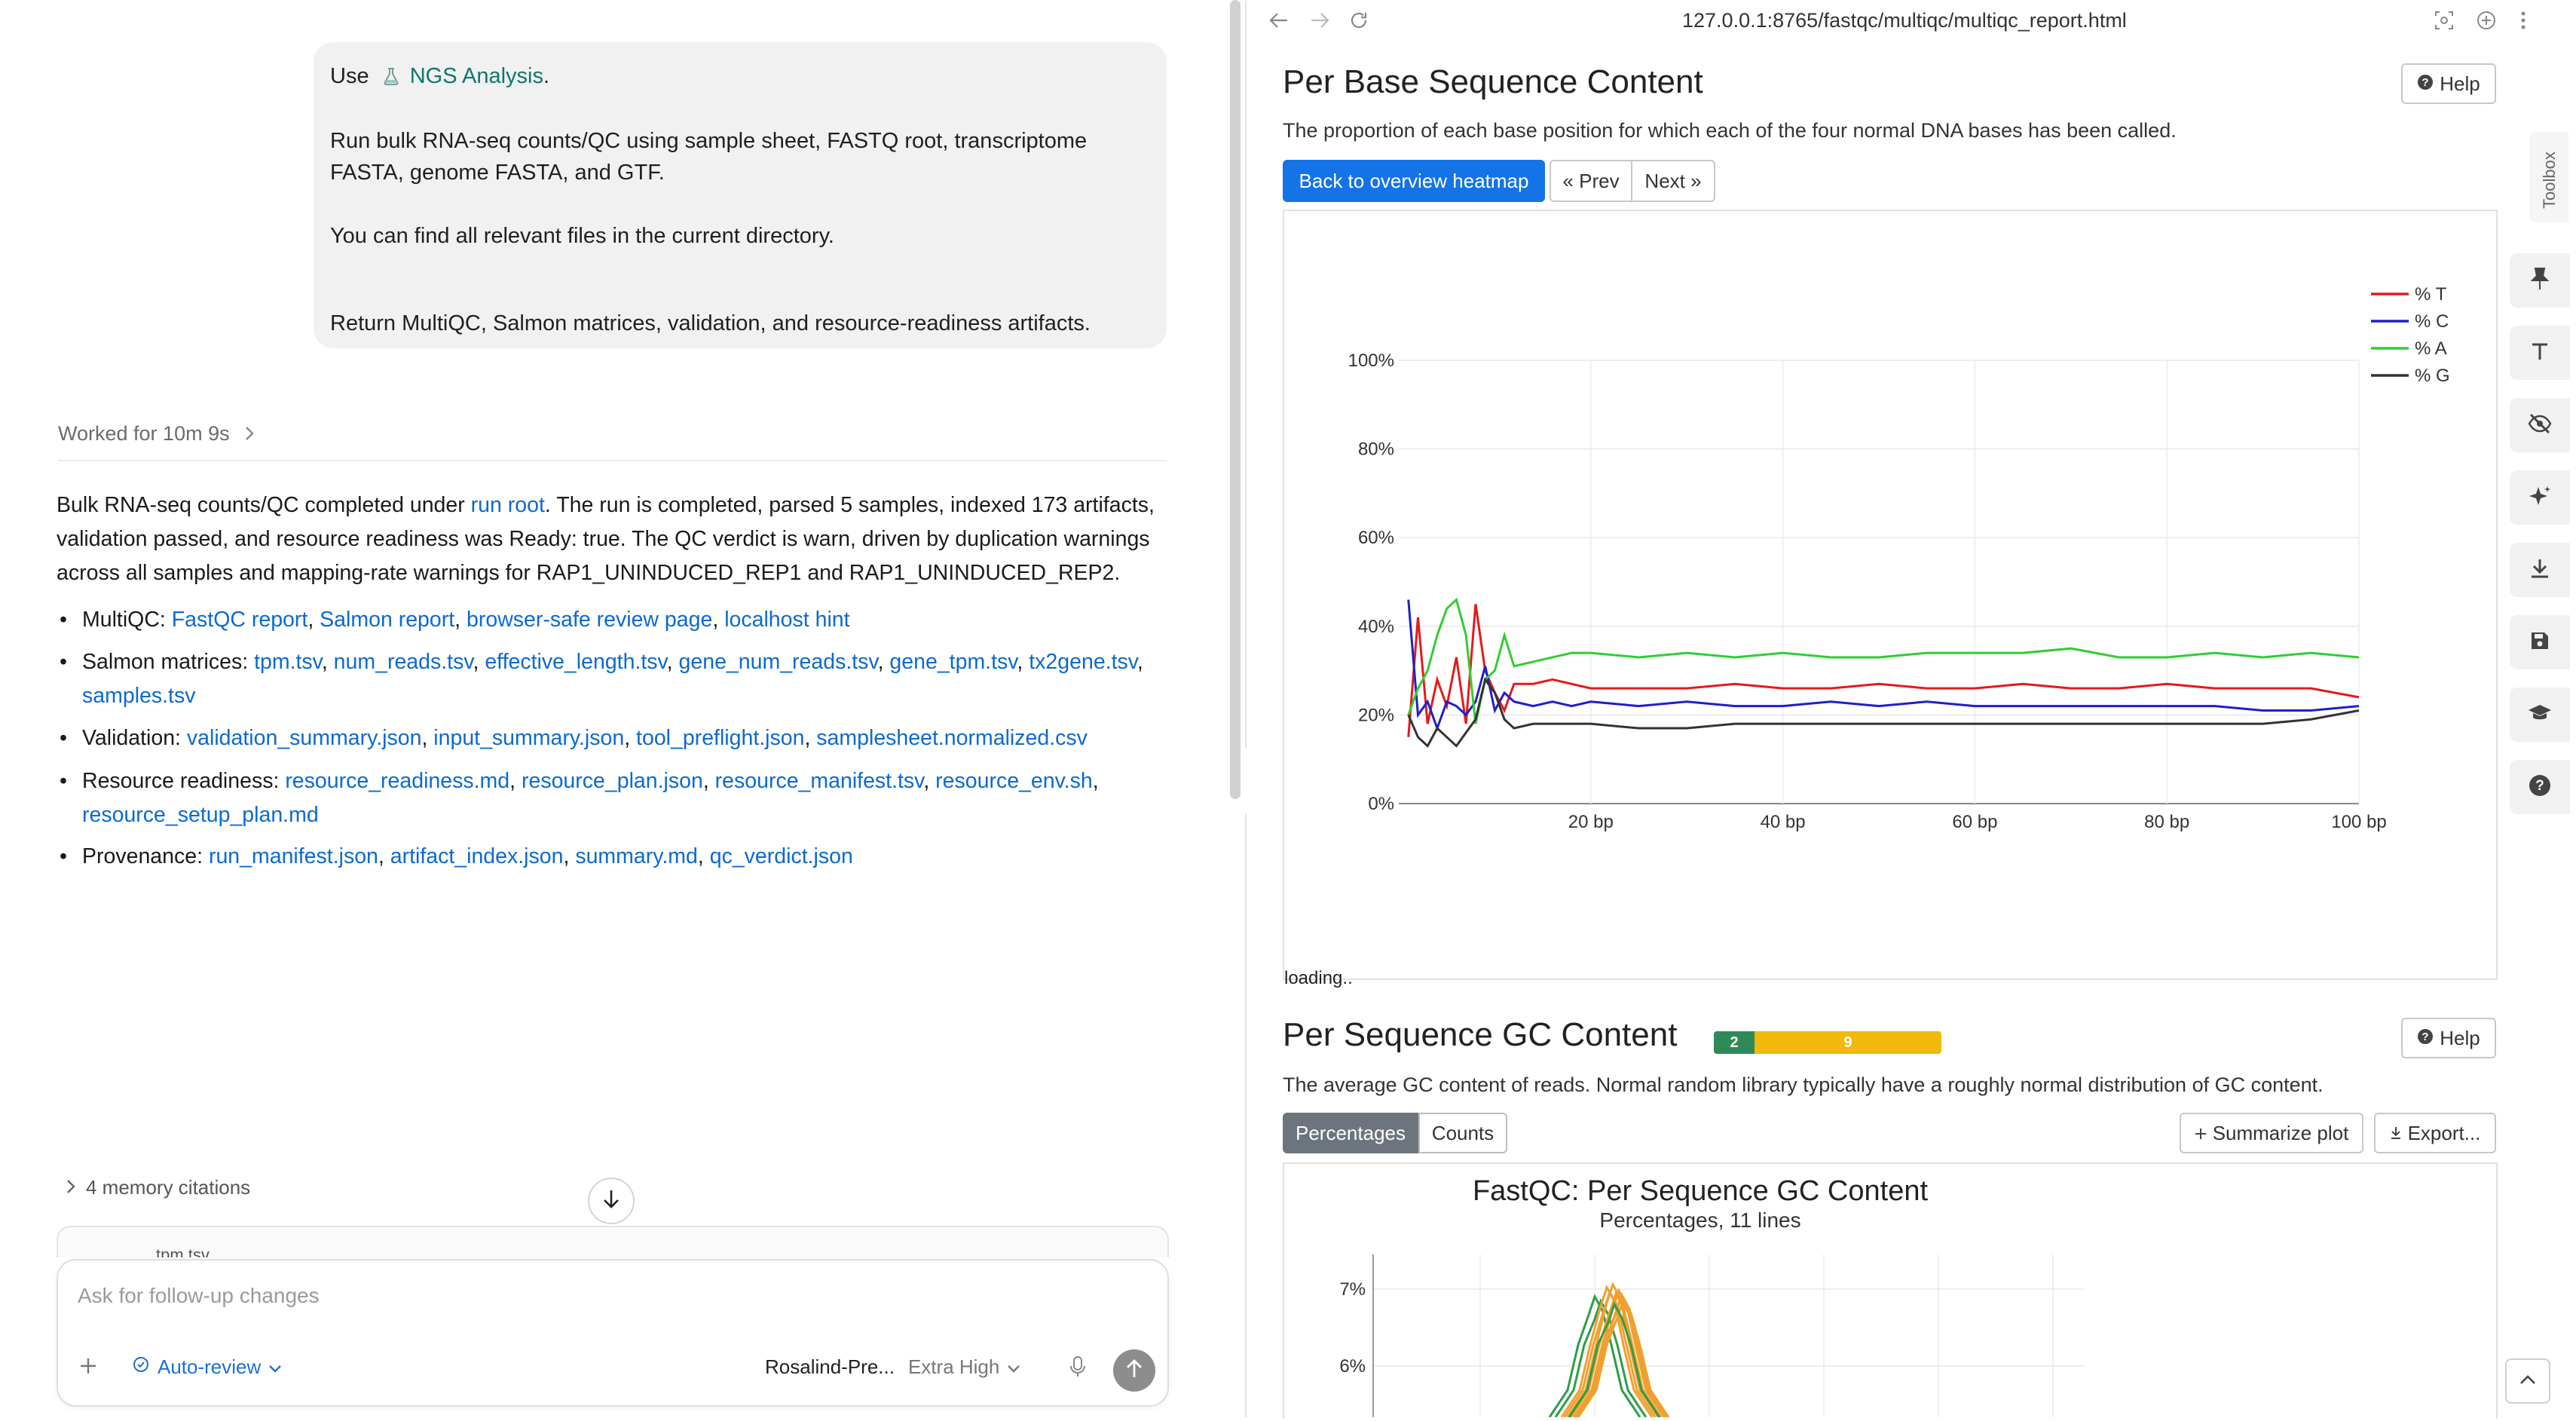  Describe the element at coordinates (1480, 1034) in the screenshot. I see `section-title-per-sequence-gc-content: Per Sequence GC Content` at that location.